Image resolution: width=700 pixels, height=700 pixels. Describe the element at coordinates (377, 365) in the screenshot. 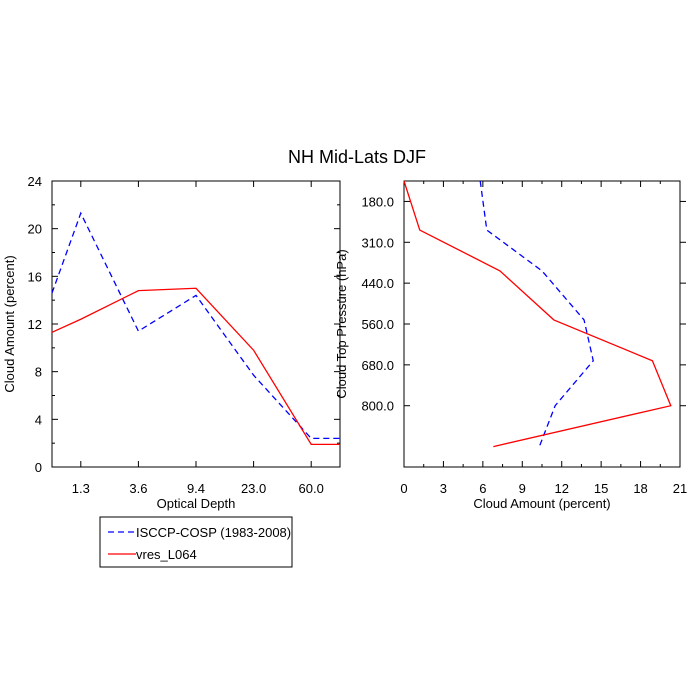

I see `right-y-tick-label: 680.0` at that location.